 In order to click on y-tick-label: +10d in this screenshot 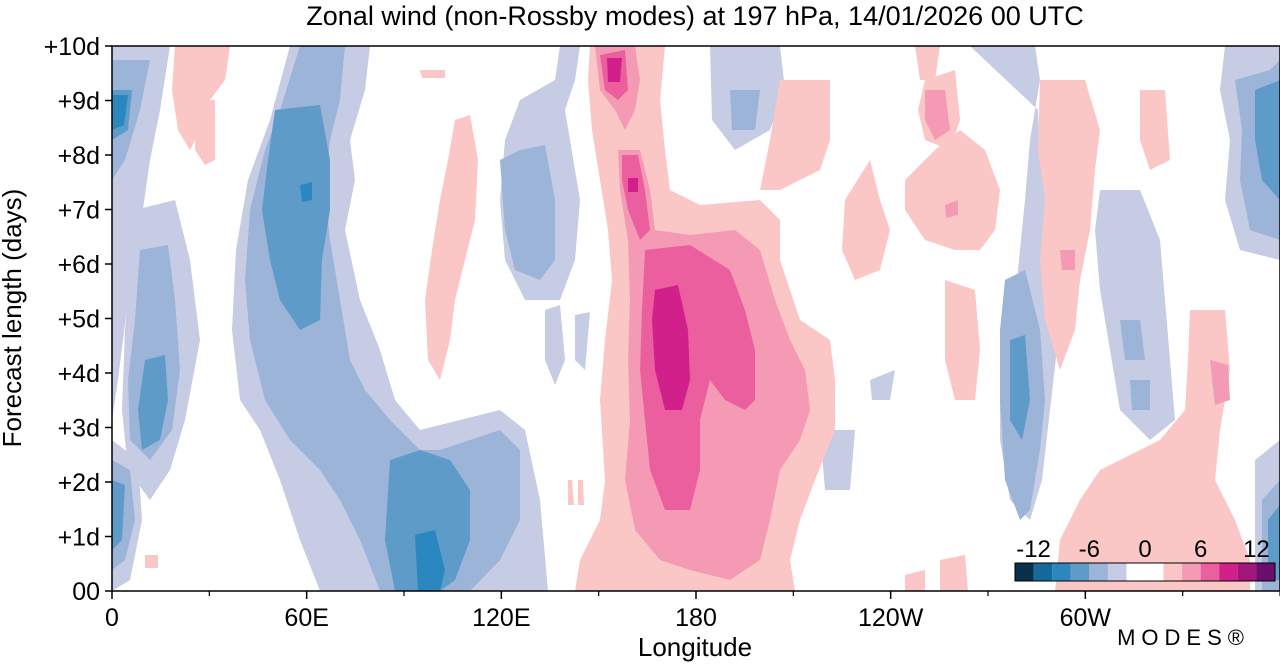, I will do `click(72, 47)`.